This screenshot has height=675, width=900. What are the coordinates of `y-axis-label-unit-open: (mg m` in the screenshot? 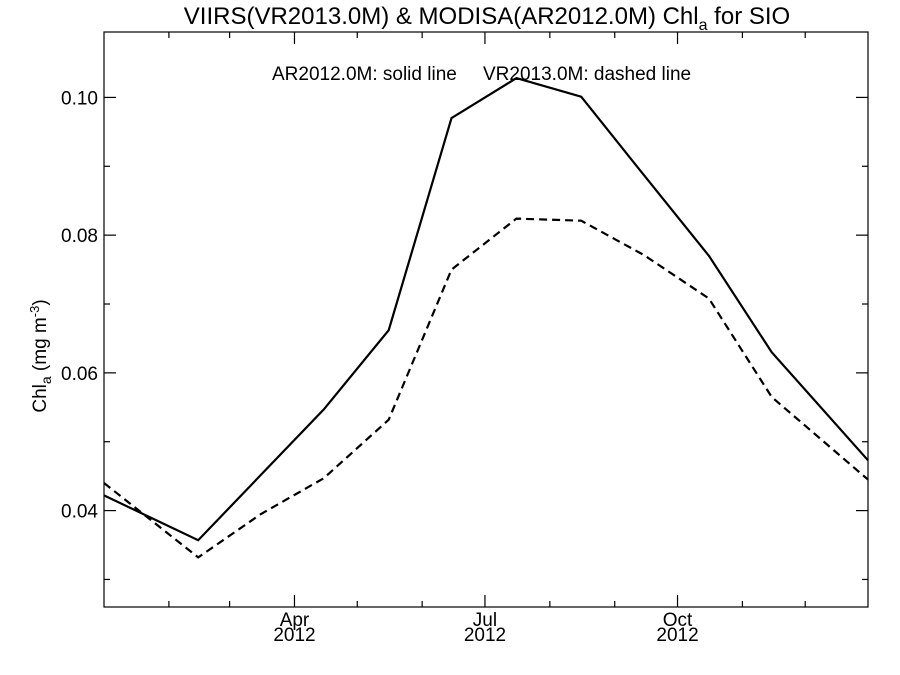 It's located at (40, 346).